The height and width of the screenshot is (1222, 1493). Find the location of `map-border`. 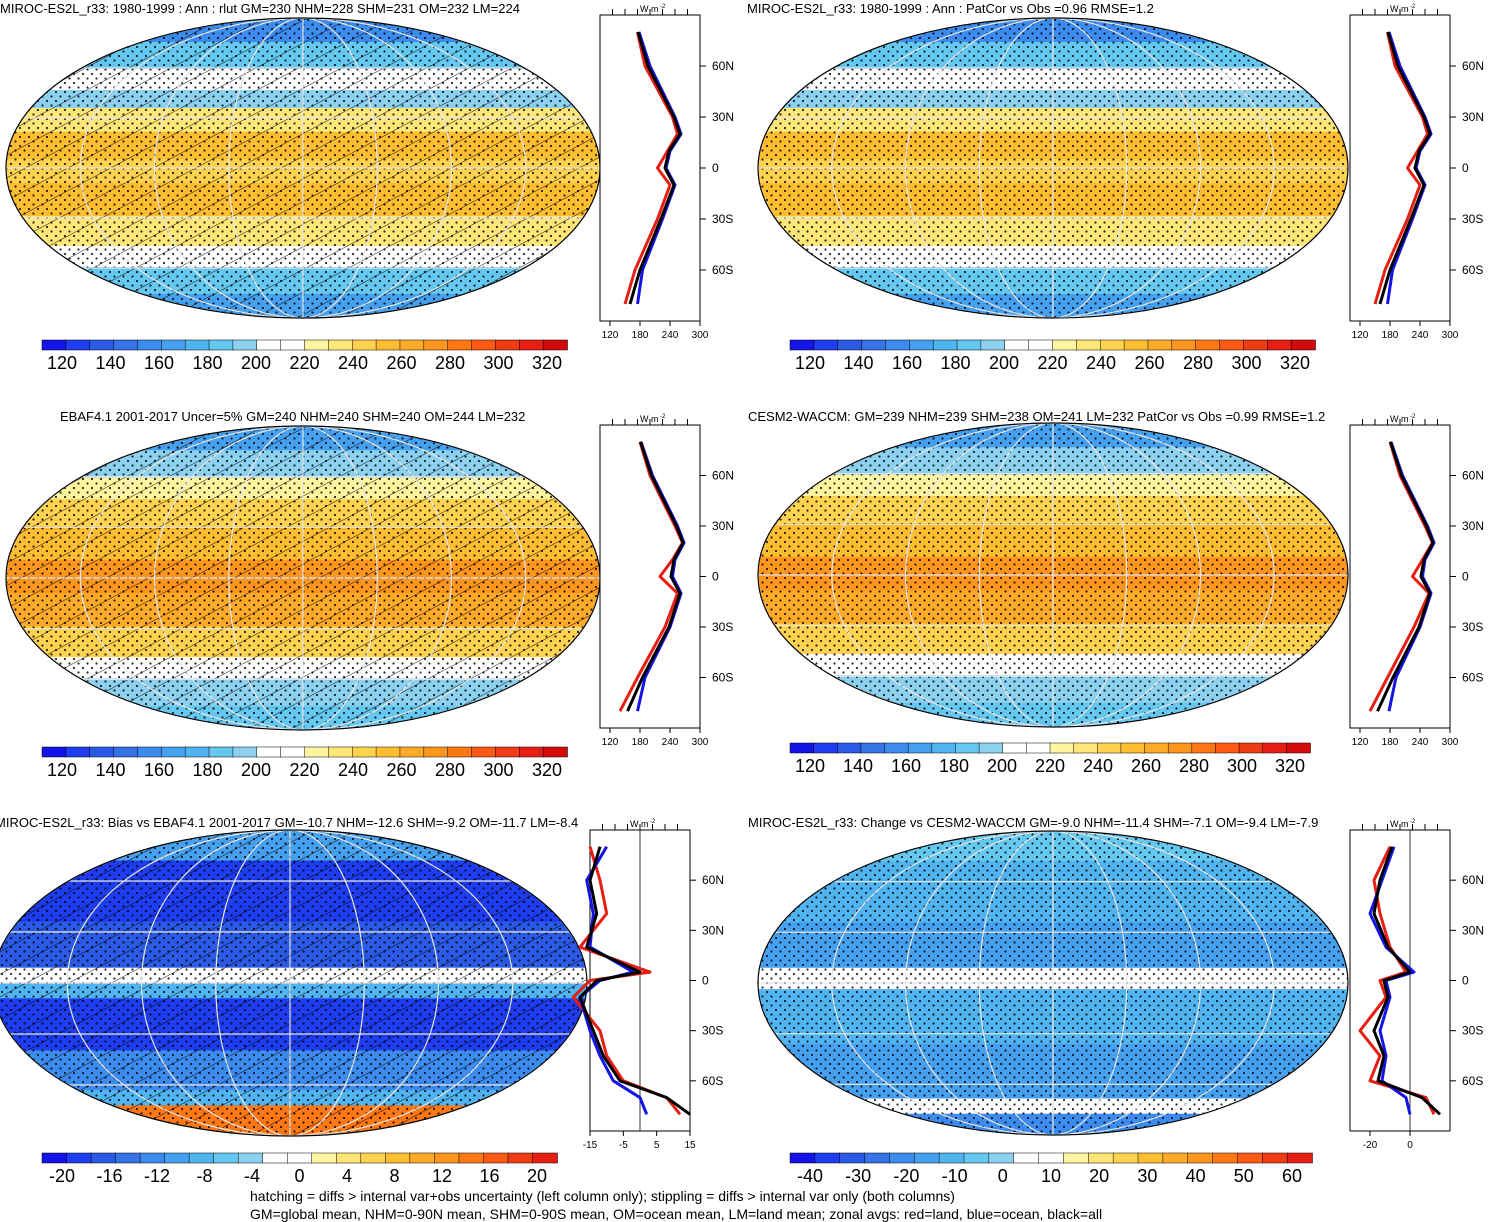

map-border is located at coordinates (1053, 983).